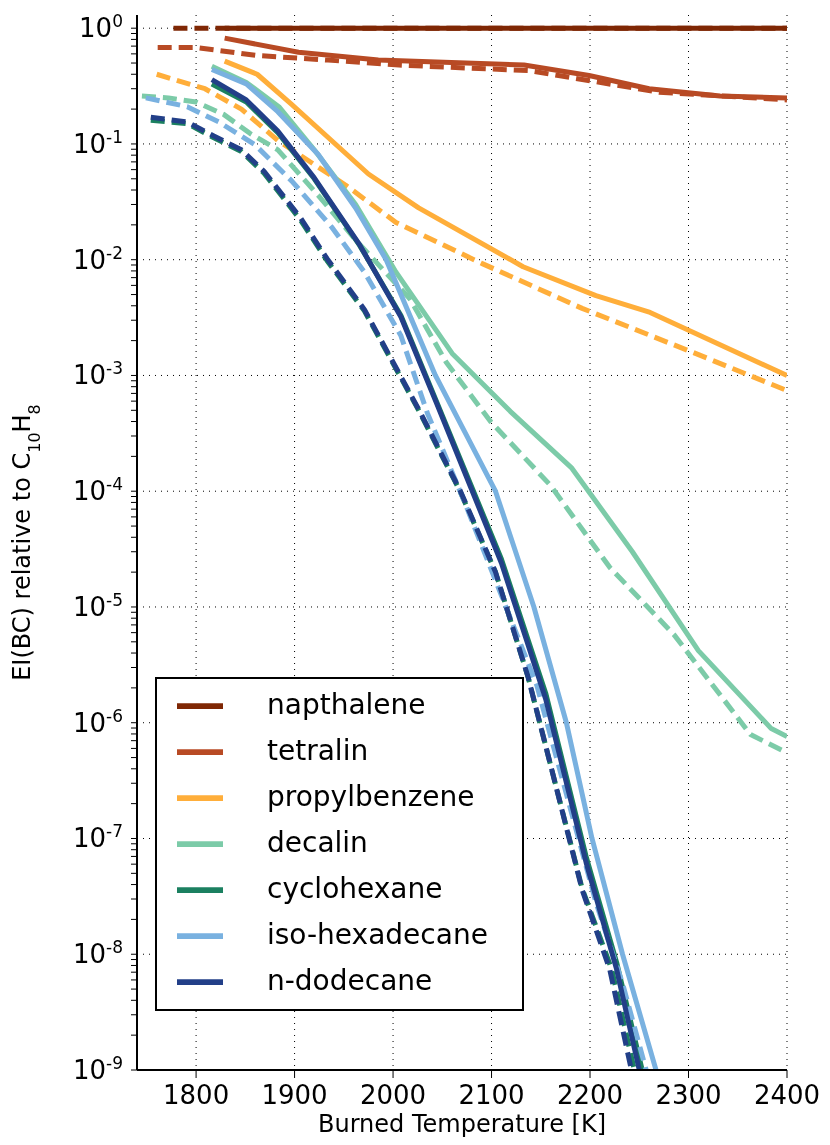 This screenshot has height=1145, width=830. What do you see at coordinates (101, 27) in the screenshot?
I see `y-tick-label: 10$^{0}$` at bounding box center [101, 27].